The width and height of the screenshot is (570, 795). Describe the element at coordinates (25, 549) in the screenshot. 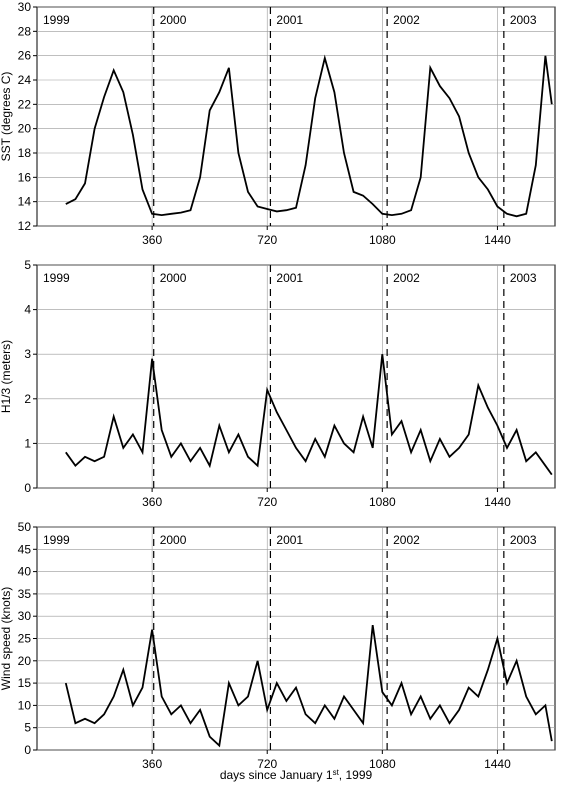

I see `y-tick-label: 45` at that location.